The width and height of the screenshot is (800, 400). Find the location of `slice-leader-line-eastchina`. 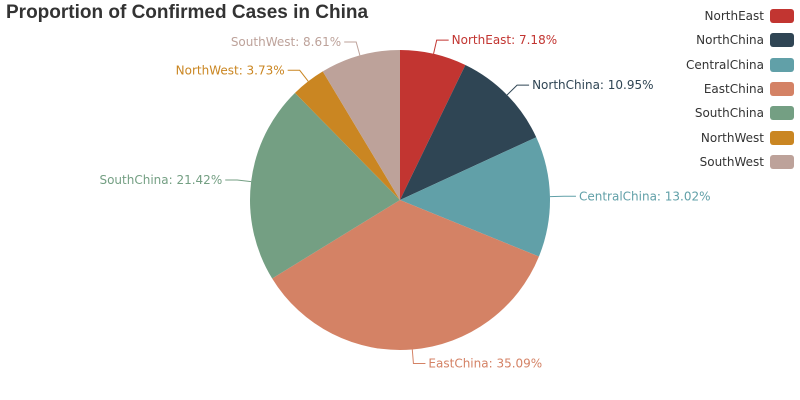

slice-leader-line-eastchina is located at coordinates (418, 356).